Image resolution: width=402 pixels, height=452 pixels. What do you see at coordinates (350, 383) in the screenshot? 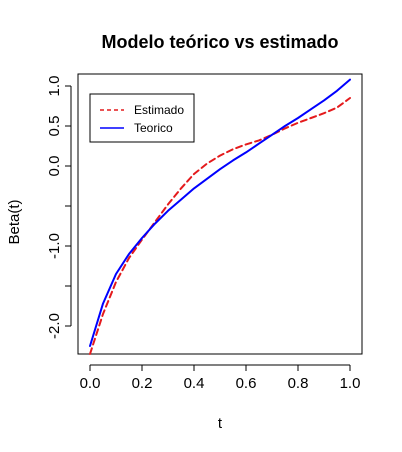
I see `x-tick-label: 1.0` at bounding box center [350, 383].